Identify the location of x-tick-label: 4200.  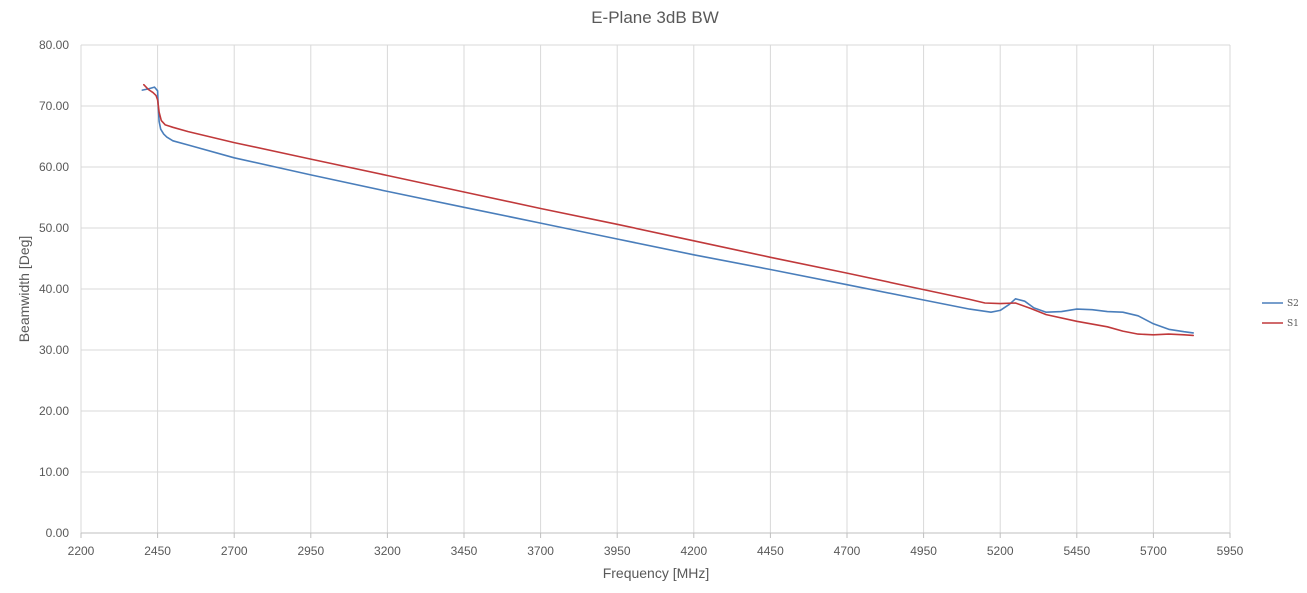
(693, 551).